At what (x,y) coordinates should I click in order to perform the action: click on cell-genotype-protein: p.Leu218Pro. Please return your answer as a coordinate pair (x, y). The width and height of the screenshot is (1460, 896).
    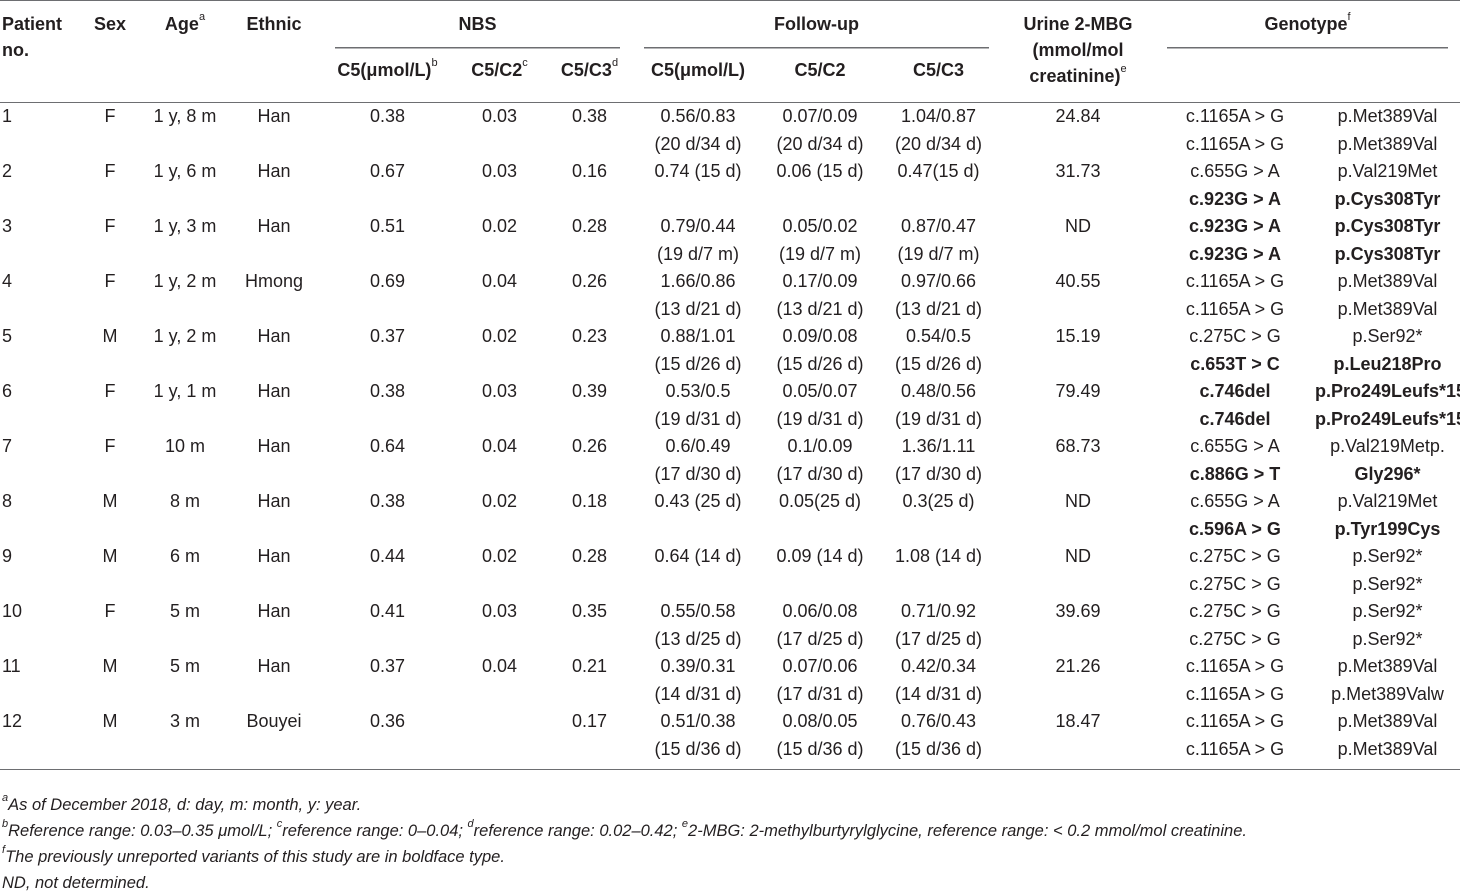
    Looking at the image, I should click on (1387, 363).